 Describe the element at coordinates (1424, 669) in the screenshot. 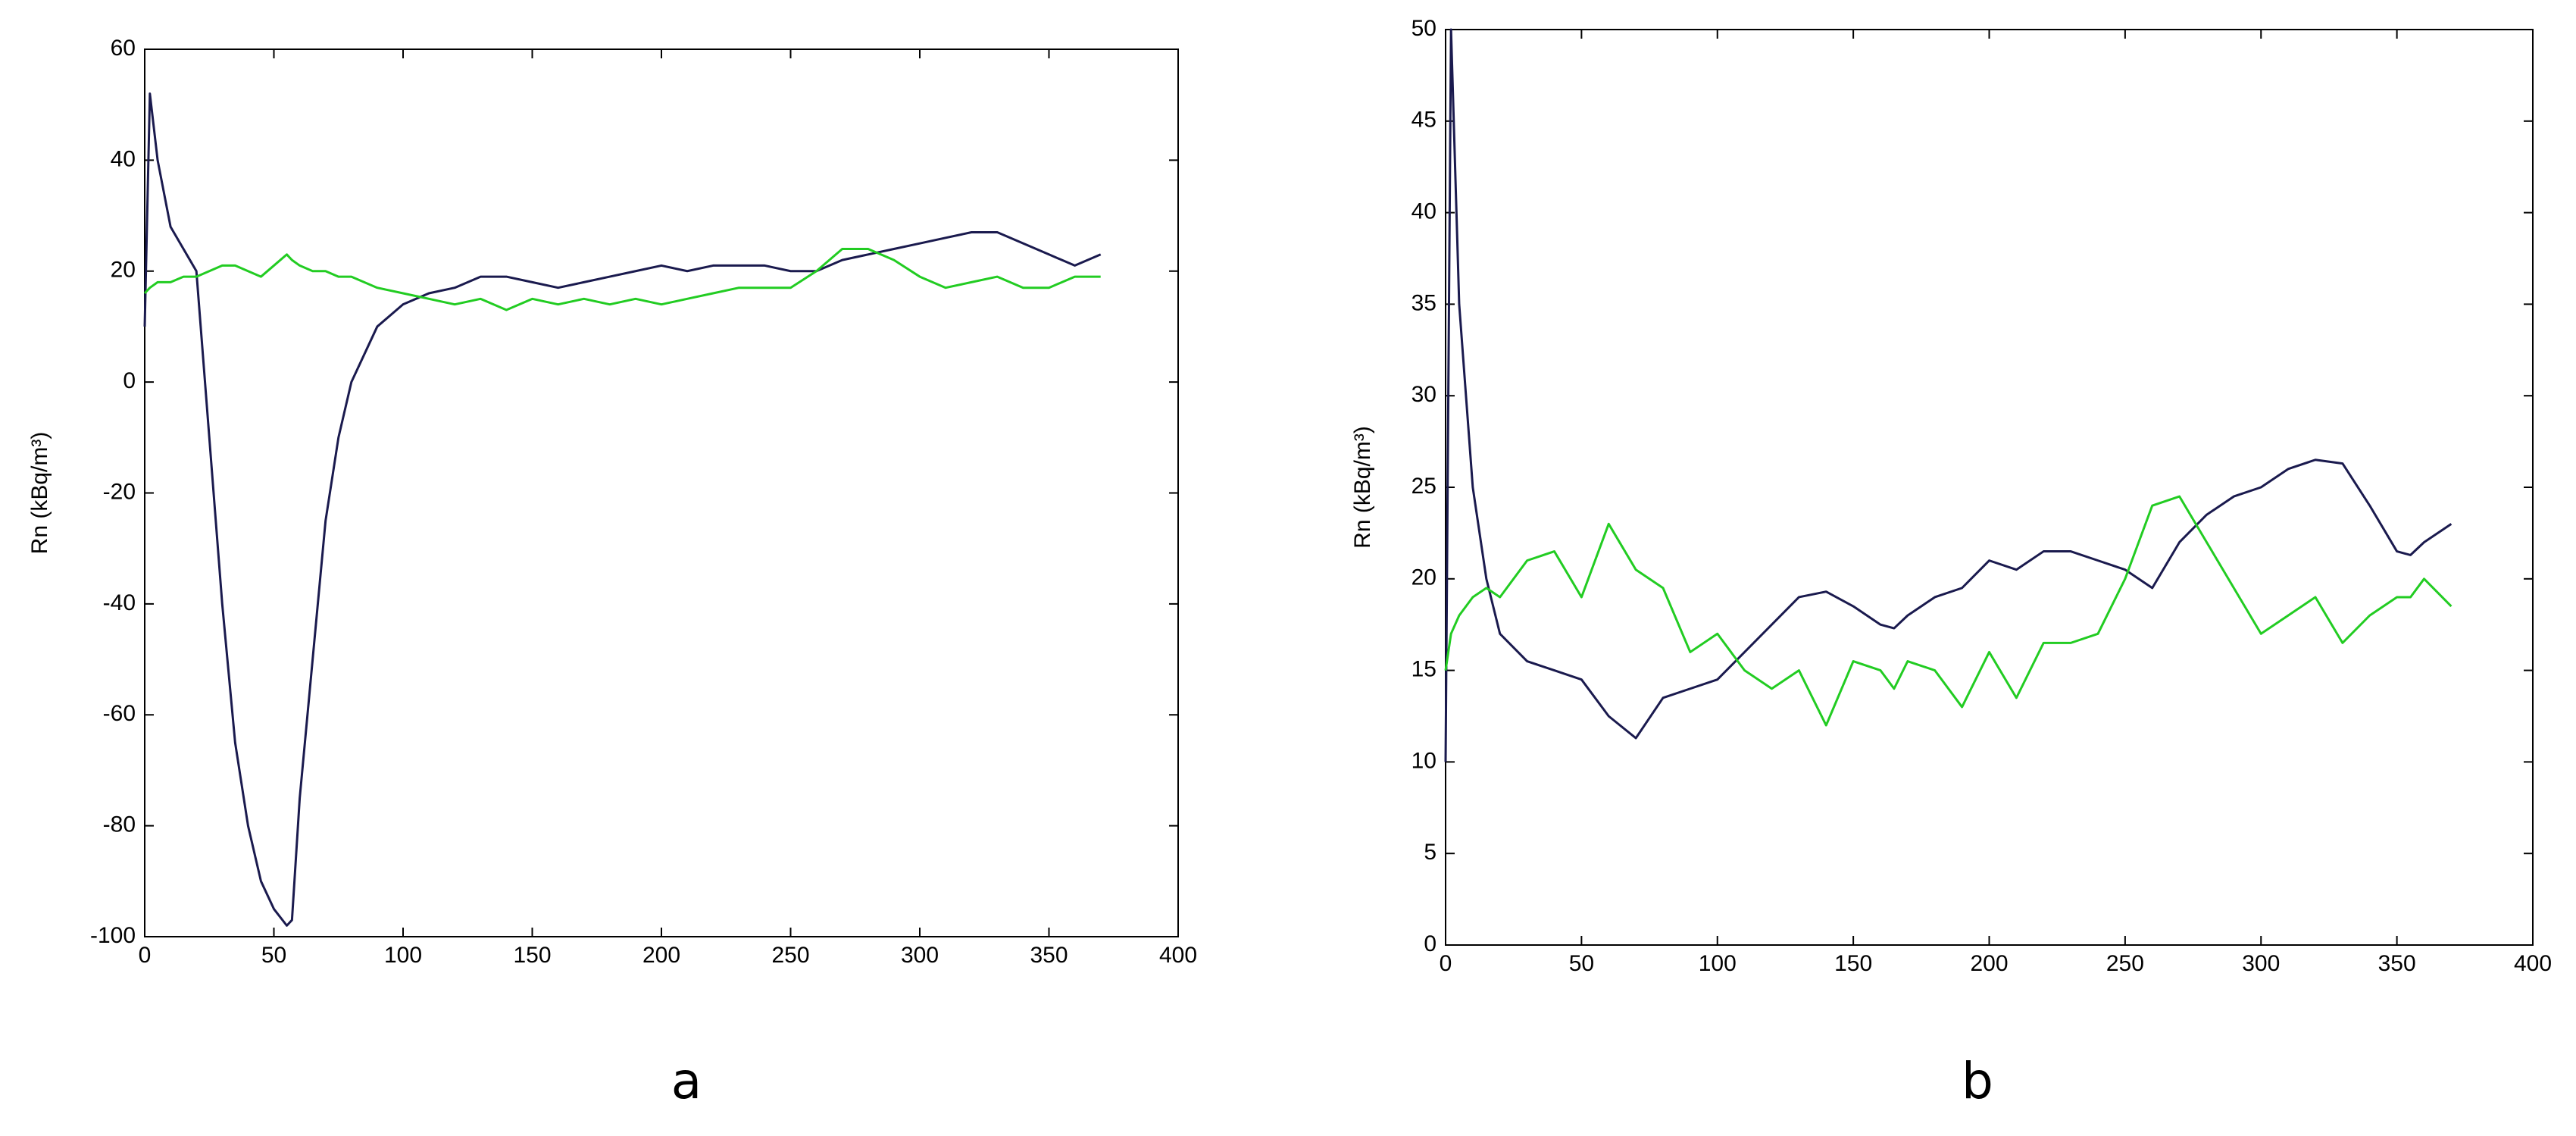

I see `y-tick-label: 15` at that location.